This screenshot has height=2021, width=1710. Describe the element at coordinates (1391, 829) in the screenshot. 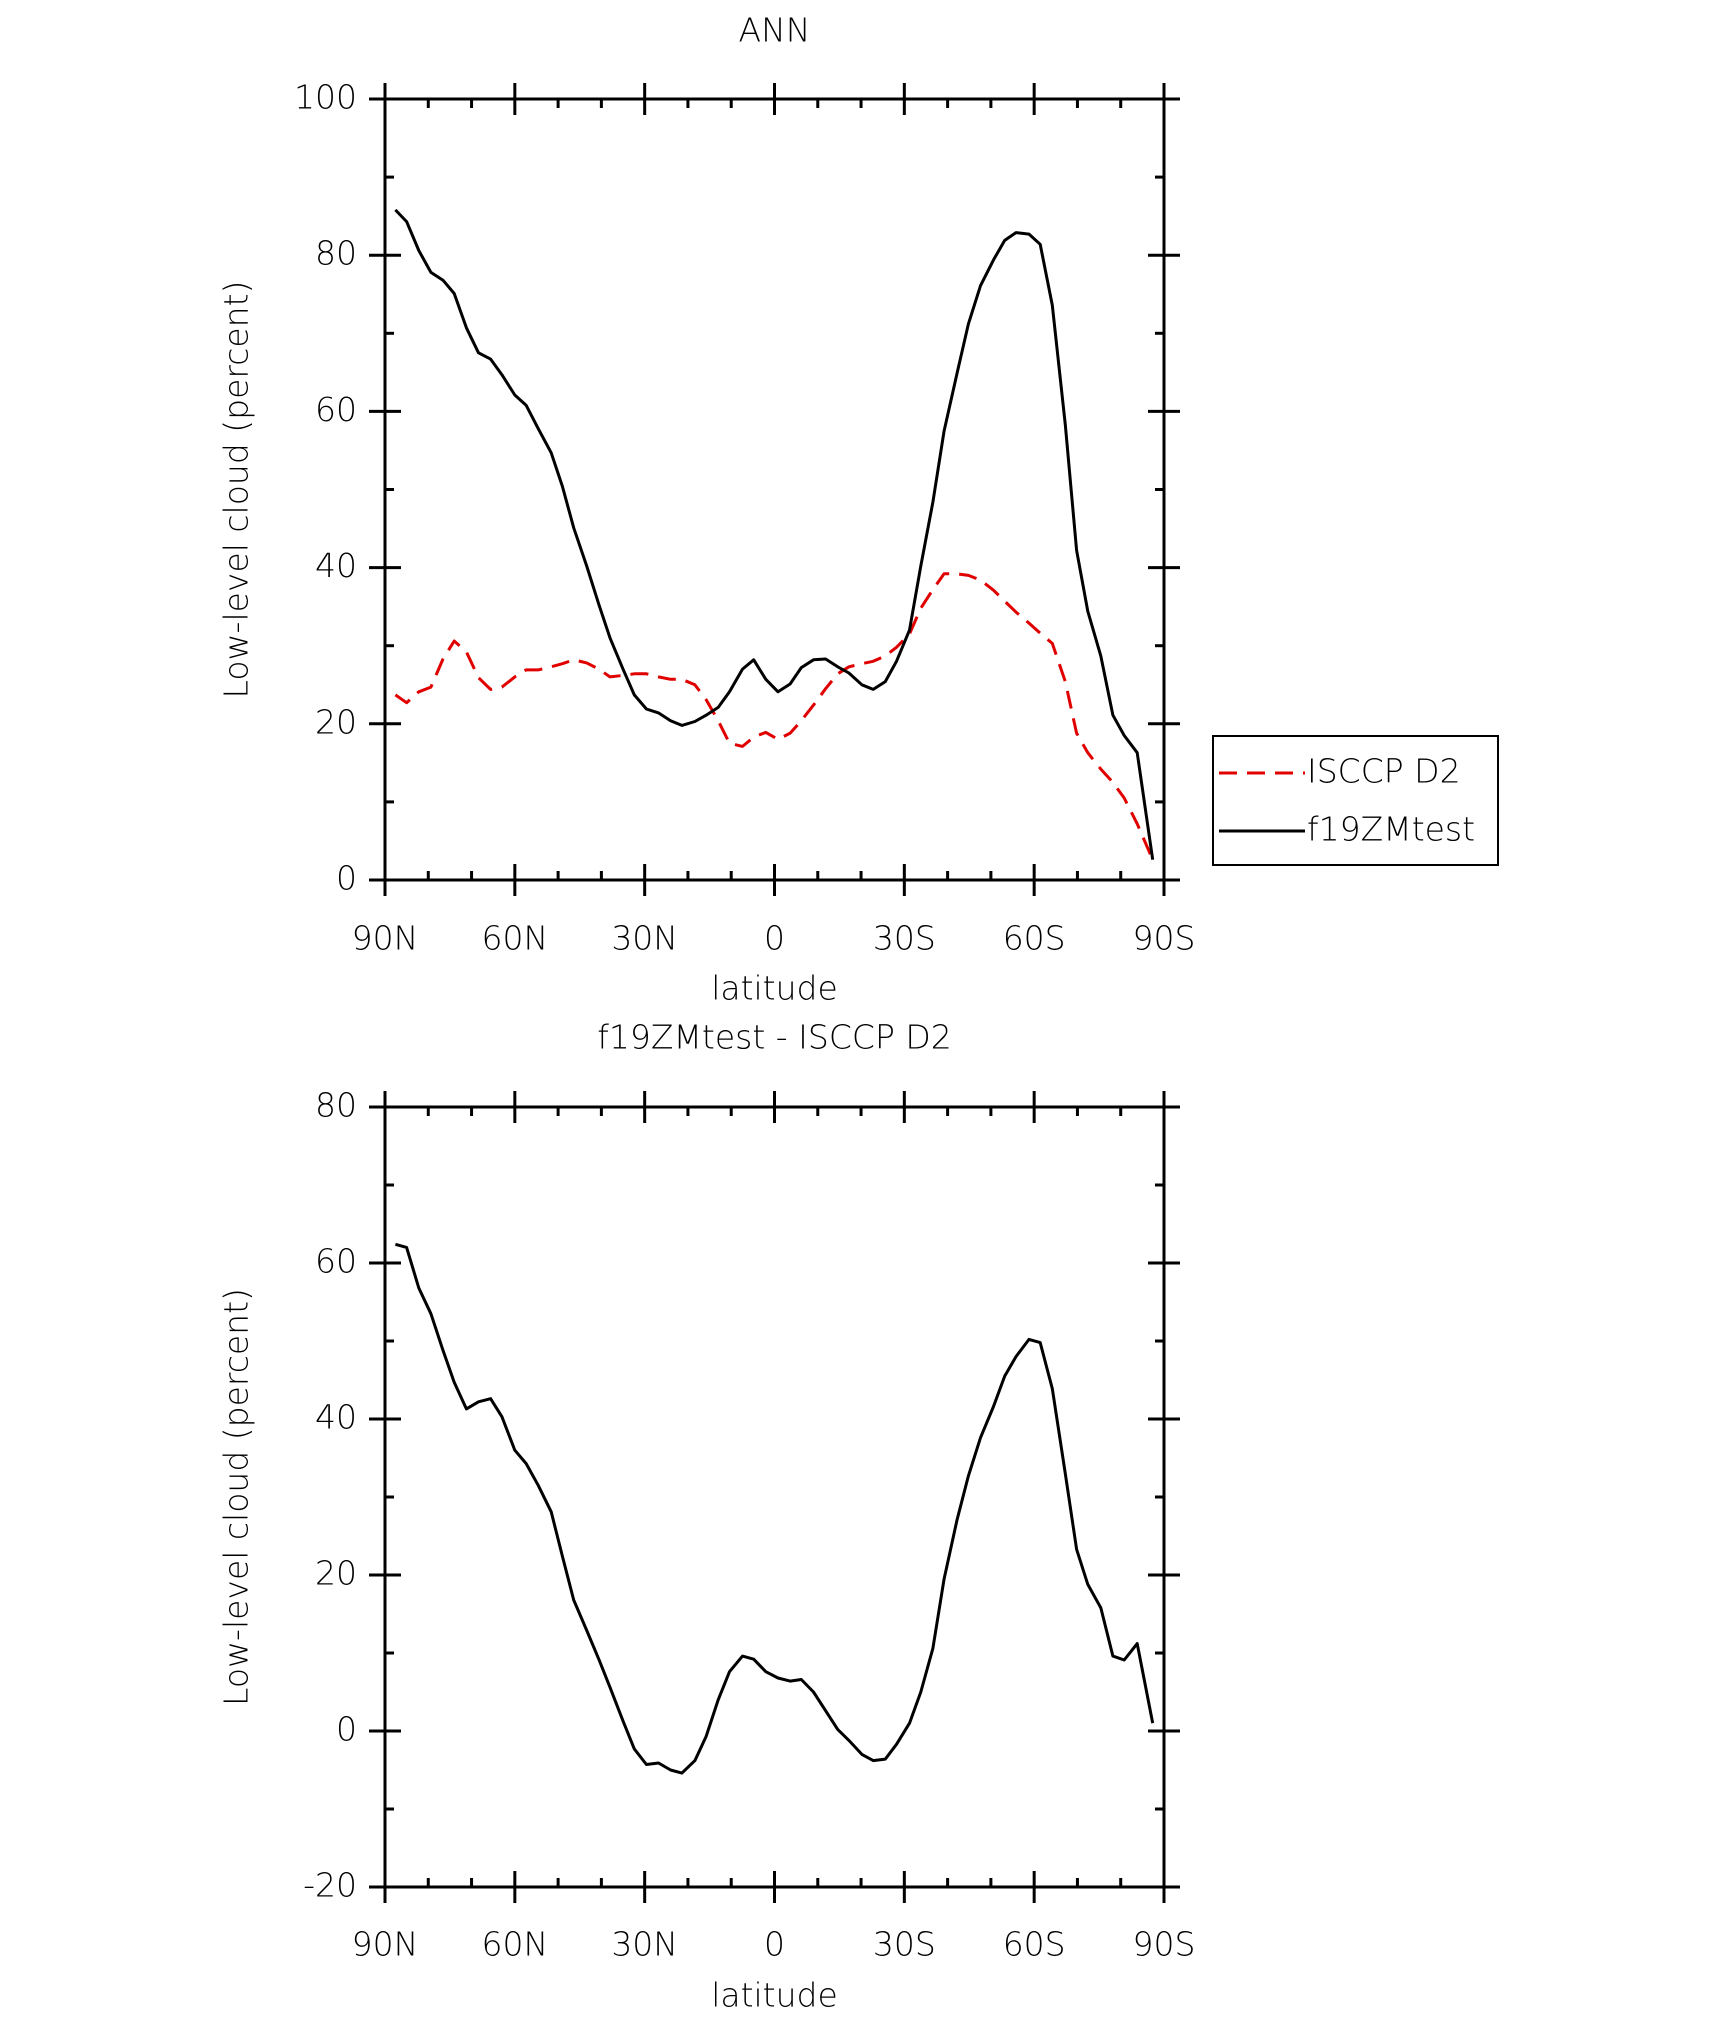

I see `legend-label: f19ZMtest` at that location.